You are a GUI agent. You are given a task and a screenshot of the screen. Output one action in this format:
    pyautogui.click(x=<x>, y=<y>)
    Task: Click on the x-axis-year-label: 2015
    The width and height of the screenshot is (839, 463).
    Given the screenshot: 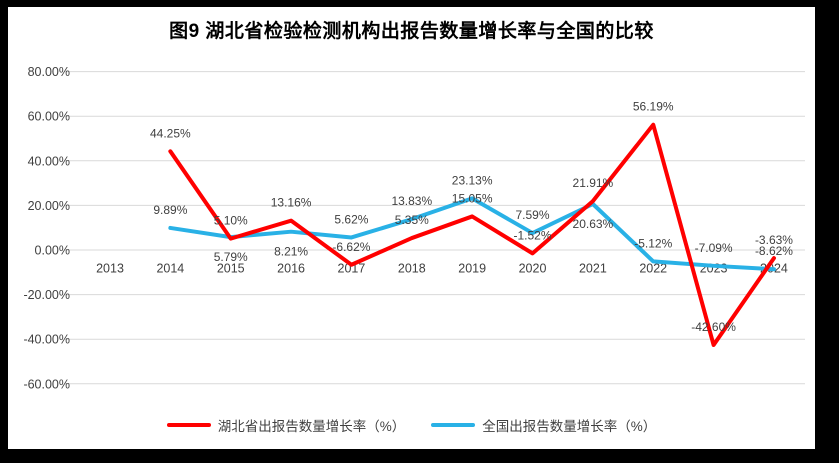 What is the action you would take?
    pyautogui.click(x=231, y=269)
    